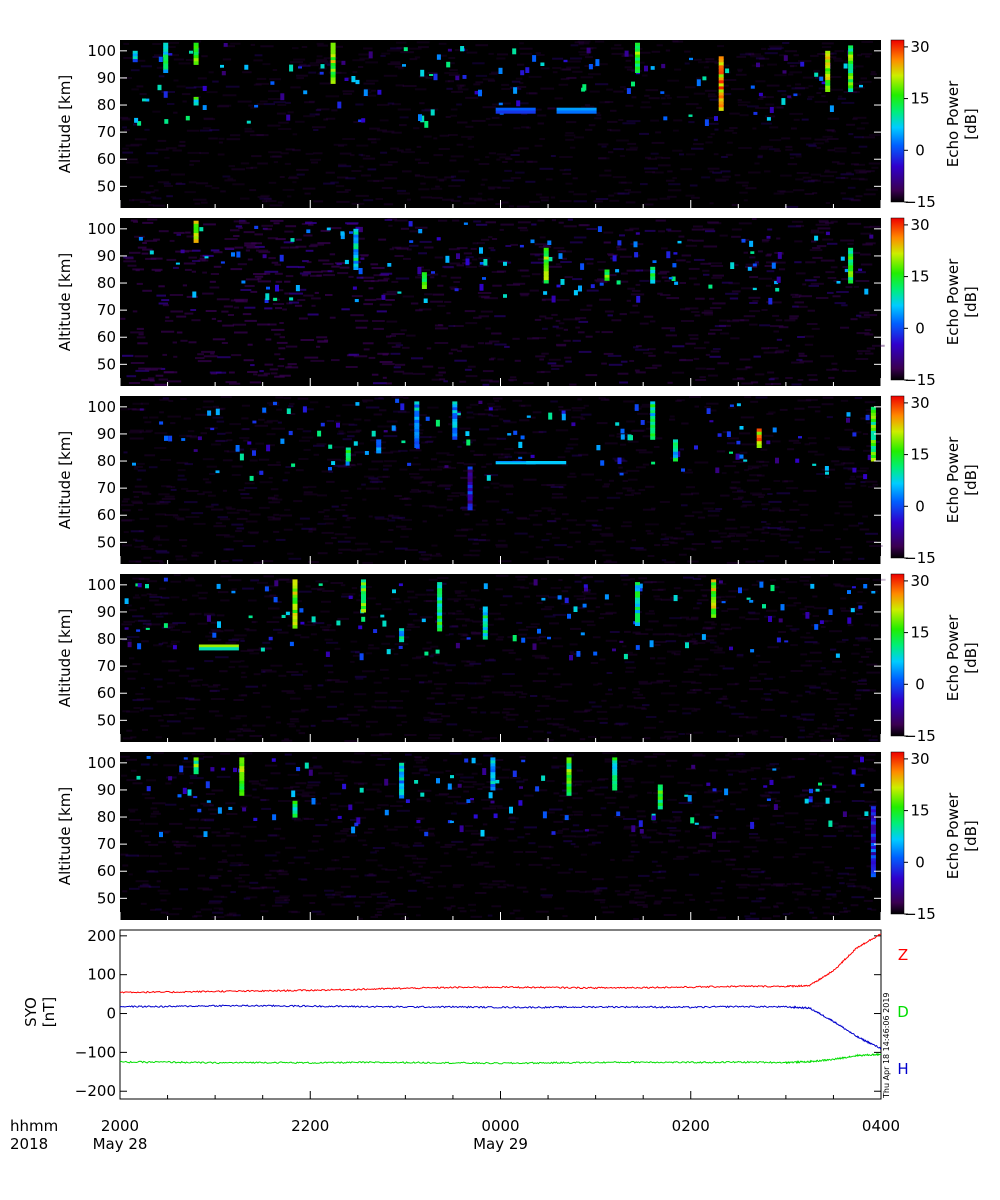 The width and height of the screenshot is (1000, 1200). What do you see at coordinates (881, 1126) in the screenshot?
I see `time-tick-label: 0400` at bounding box center [881, 1126].